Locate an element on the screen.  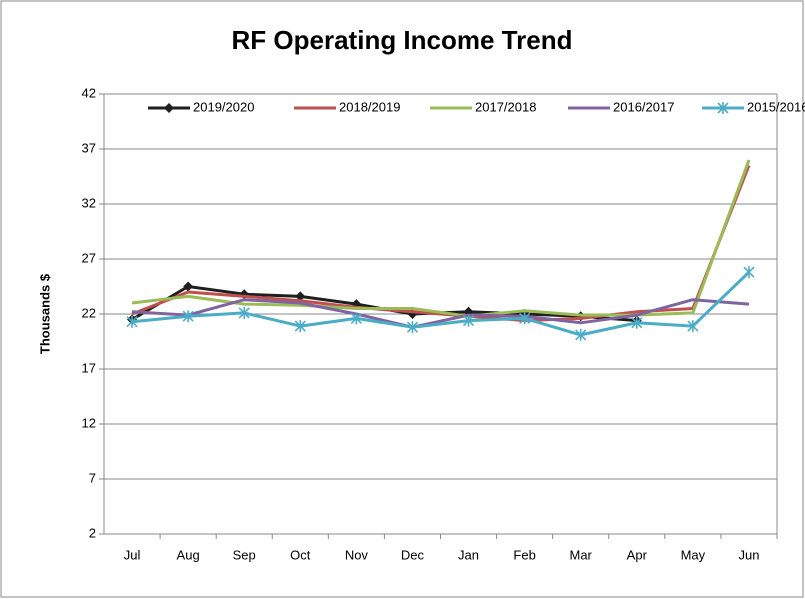
legend-label: 2017/2018 is located at coordinates (505, 106).